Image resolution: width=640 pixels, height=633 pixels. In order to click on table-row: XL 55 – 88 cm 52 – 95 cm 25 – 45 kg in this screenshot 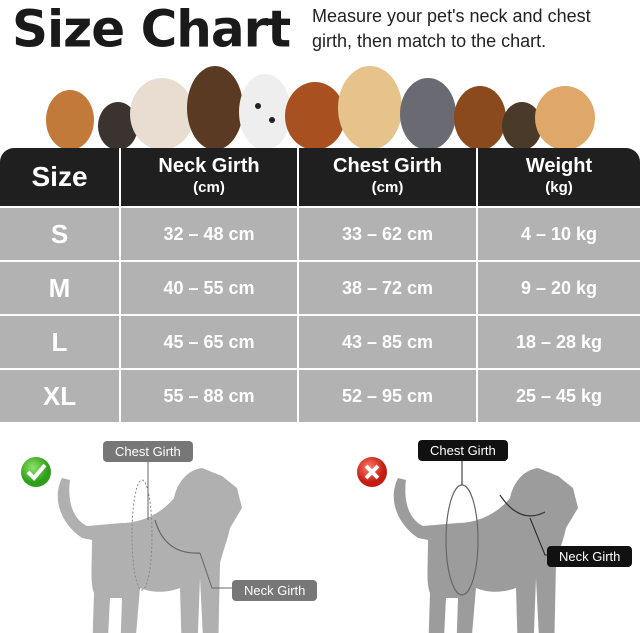, I will do `click(320, 396)`.